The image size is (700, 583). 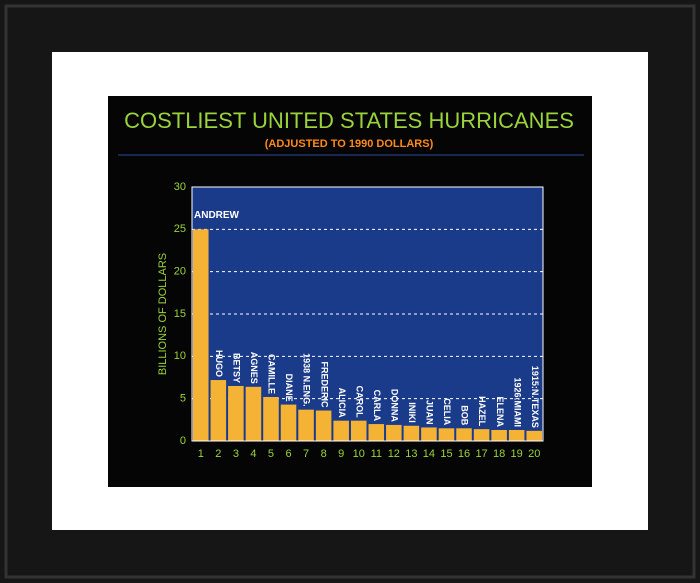 I want to click on y-tick-label: 5, so click(x=183, y=399).